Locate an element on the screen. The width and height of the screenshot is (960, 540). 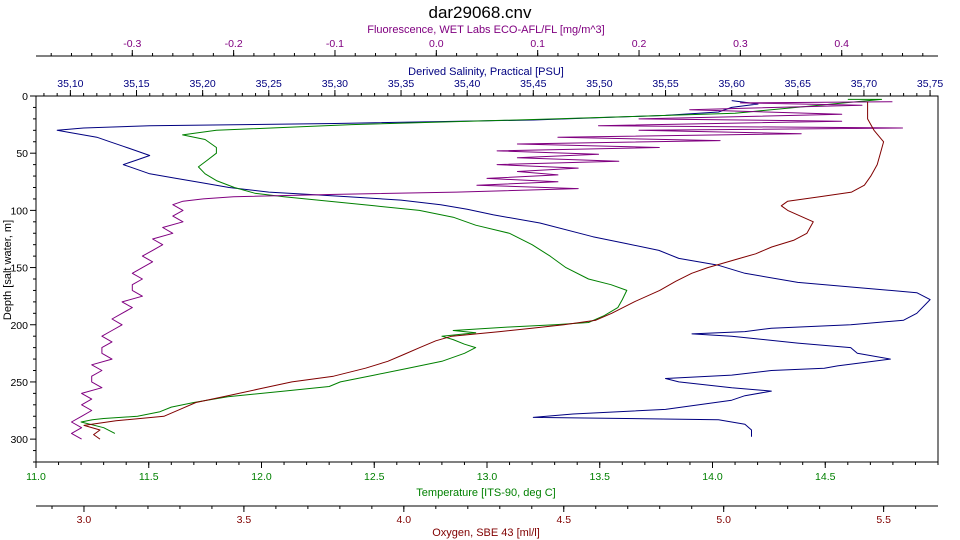
depth-tick-label: 100 is located at coordinates (19, 211).